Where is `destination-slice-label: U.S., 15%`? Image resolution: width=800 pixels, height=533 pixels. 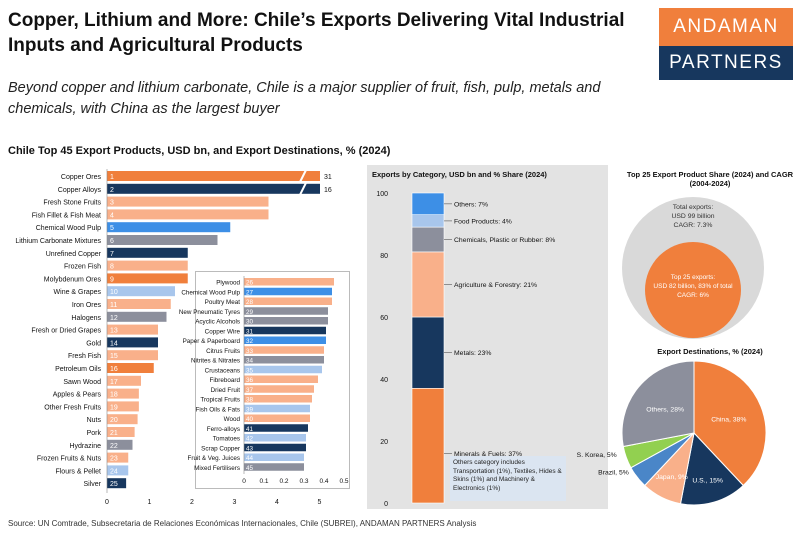 destination-slice-label: U.S., 15% is located at coordinates (707, 481).